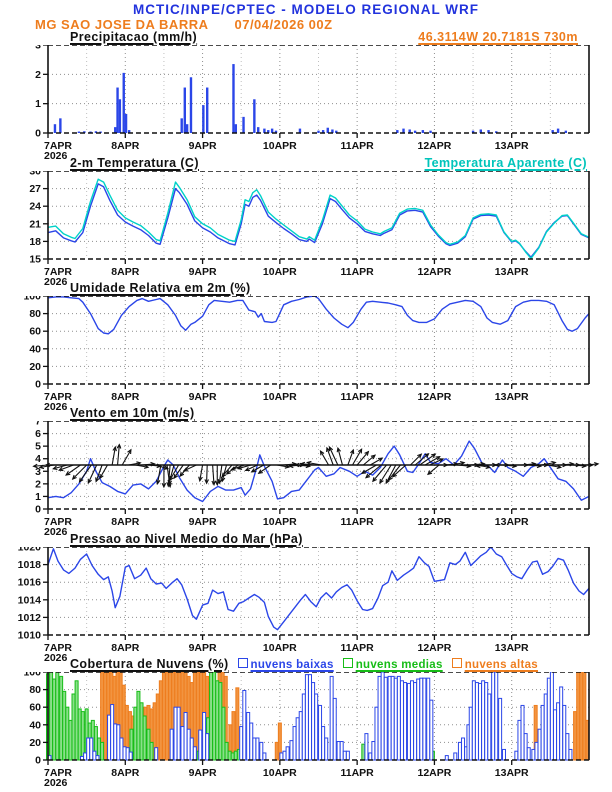 The width and height of the screenshot is (612, 792). Describe the element at coordinates (30, 636) in the screenshot. I see `y-tick-label: 1010` at that location.